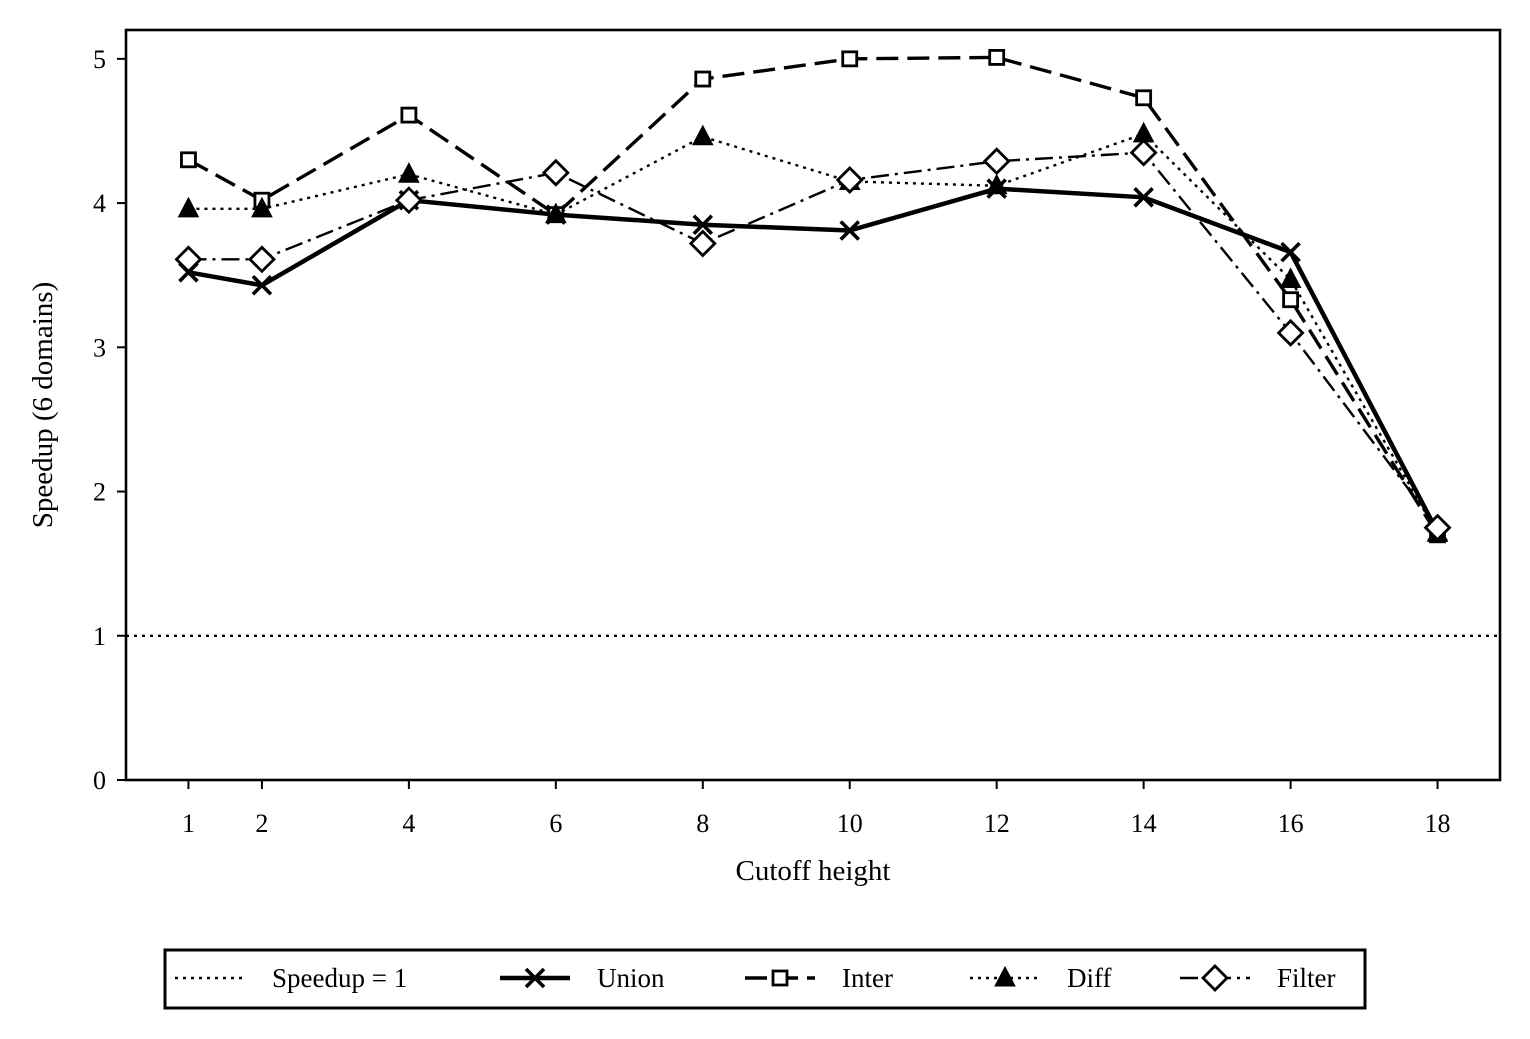  I want to click on x-tick-label: 2, so click(261, 823).